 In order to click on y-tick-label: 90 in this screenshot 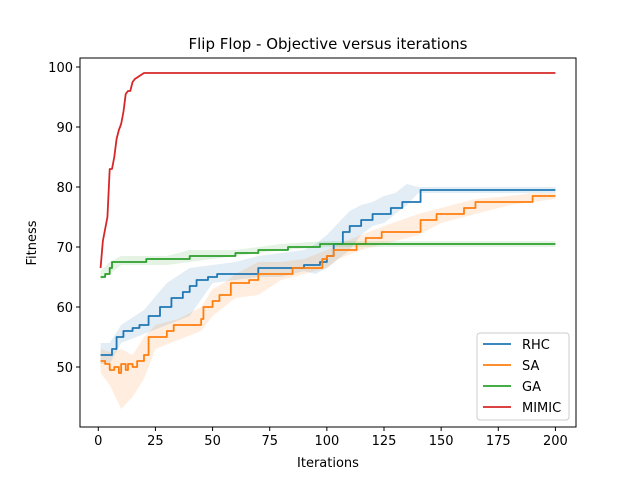, I will do `click(64, 128)`.